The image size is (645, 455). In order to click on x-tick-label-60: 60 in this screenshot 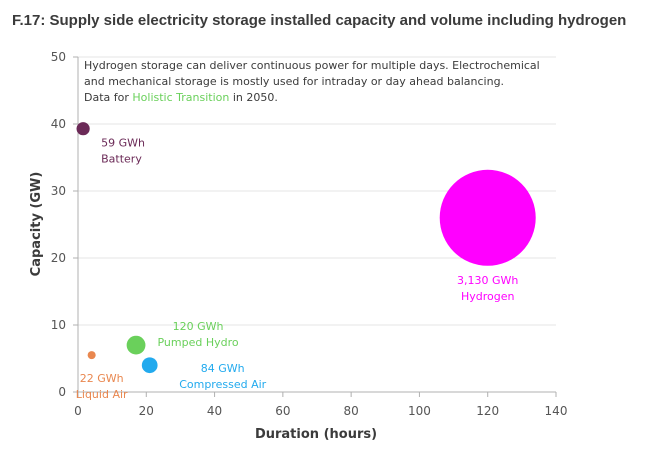, I will do `click(282, 411)`.